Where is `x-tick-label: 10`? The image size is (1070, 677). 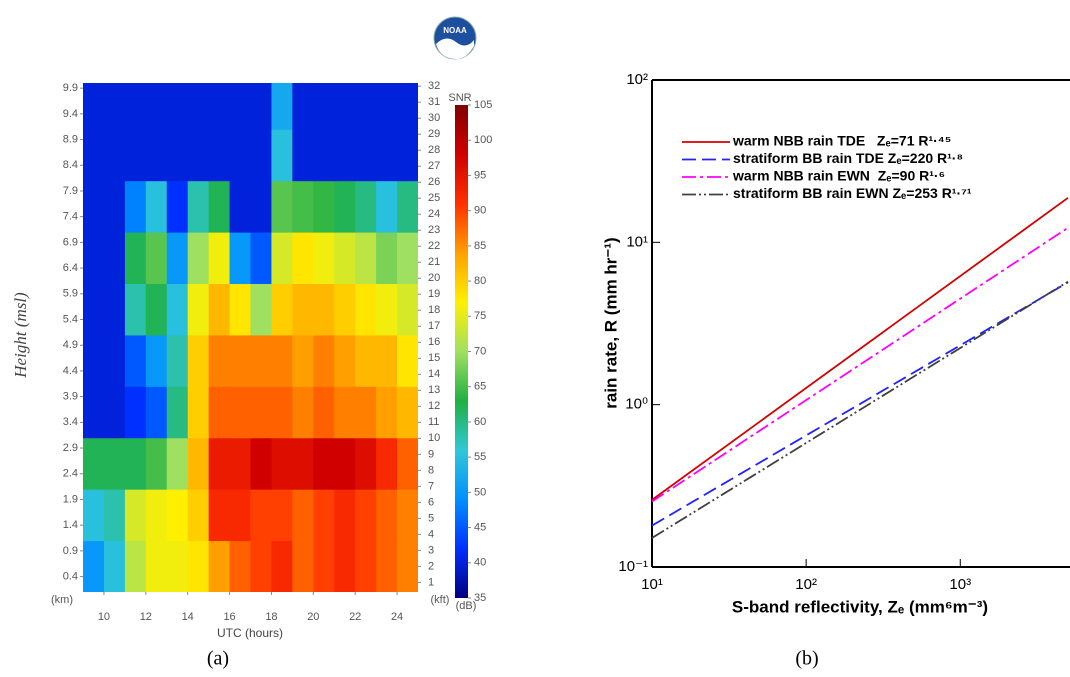
x-tick-label: 10 is located at coordinates (104, 617).